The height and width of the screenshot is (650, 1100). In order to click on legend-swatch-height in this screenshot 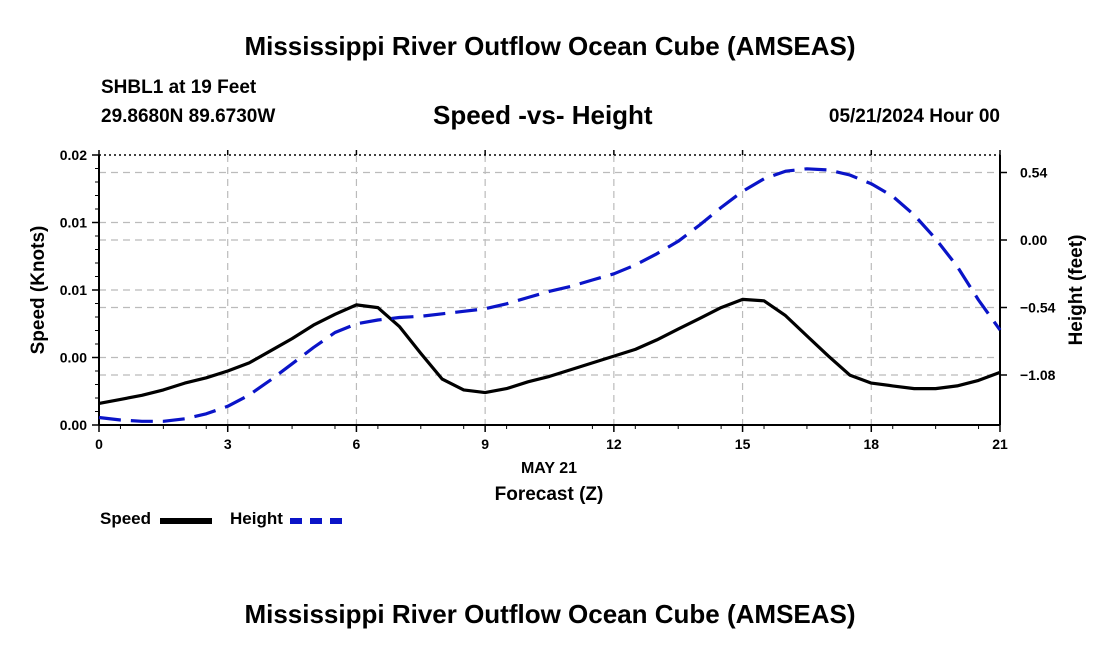, I will do `click(316, 521)`.